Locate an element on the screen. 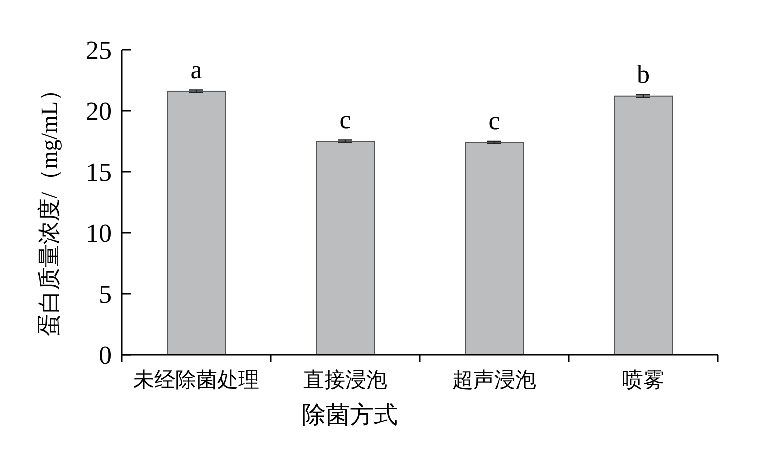 The height and width of the screenshot is (453, 780). y-tick-label: 0 is located at coordinates (105, 355).